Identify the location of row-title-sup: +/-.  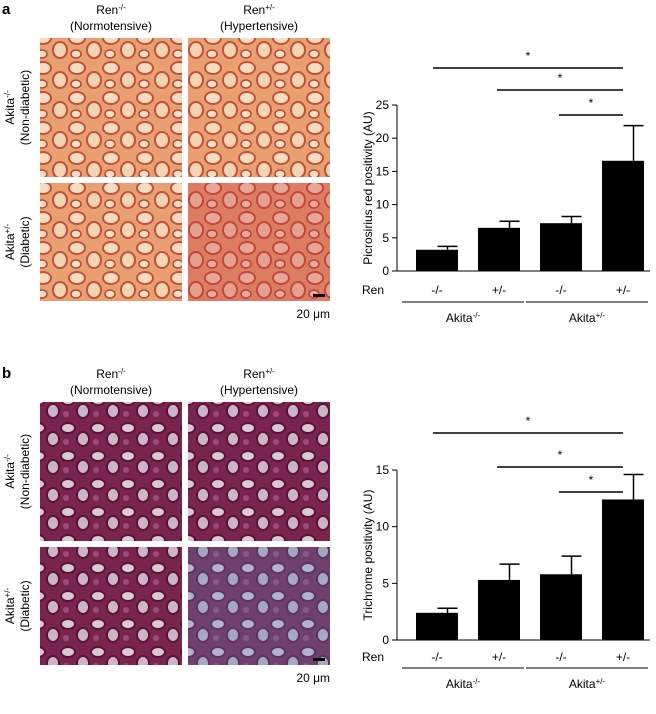
(7, 593).